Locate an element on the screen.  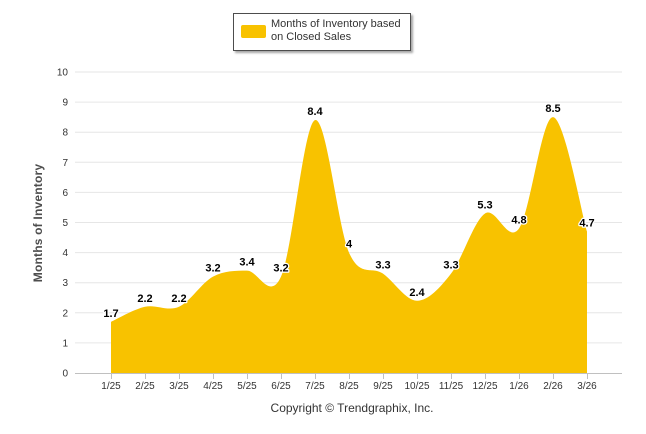
y-tick-label: 4 is located at coordinates (65, 253).